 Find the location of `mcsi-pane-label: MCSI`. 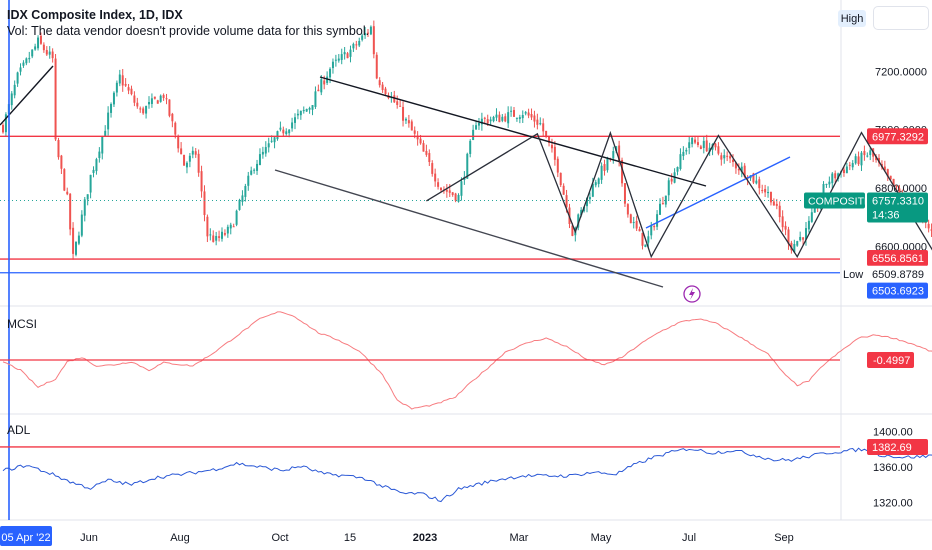

mcsi-pane-label: MCSI is located at coordinates (22, 324).